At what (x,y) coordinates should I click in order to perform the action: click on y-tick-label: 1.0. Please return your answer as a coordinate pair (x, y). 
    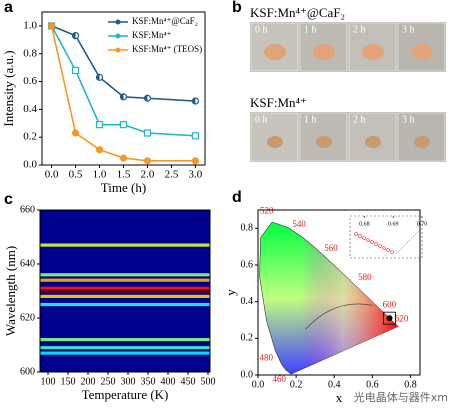
    Looking at the image, I should click on (30, 25).